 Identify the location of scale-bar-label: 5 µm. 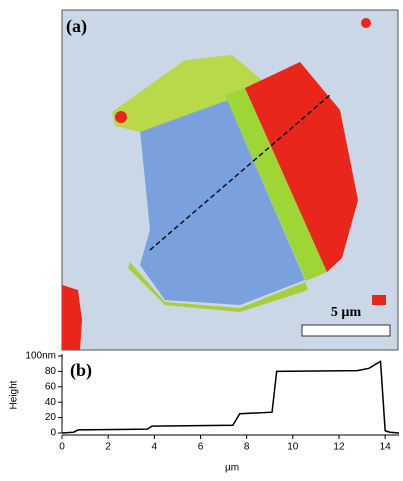
(346, 312).